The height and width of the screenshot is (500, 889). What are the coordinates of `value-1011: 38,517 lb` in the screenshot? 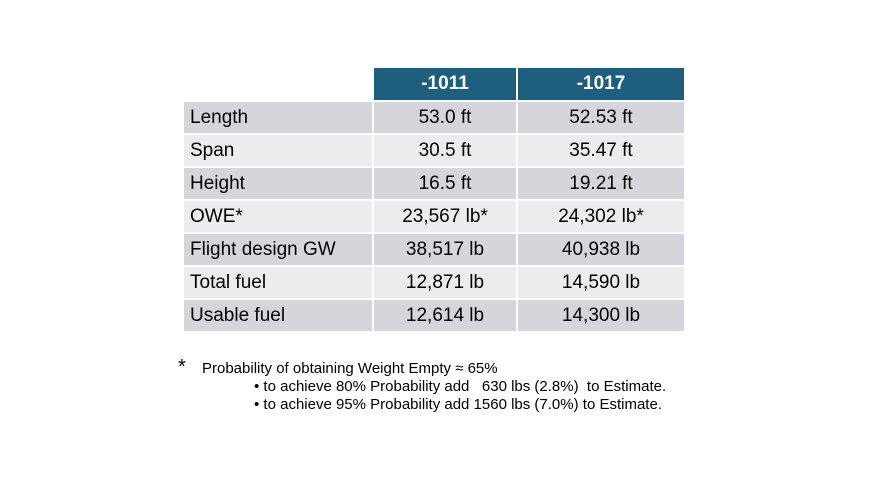 It's located at (444, 248).